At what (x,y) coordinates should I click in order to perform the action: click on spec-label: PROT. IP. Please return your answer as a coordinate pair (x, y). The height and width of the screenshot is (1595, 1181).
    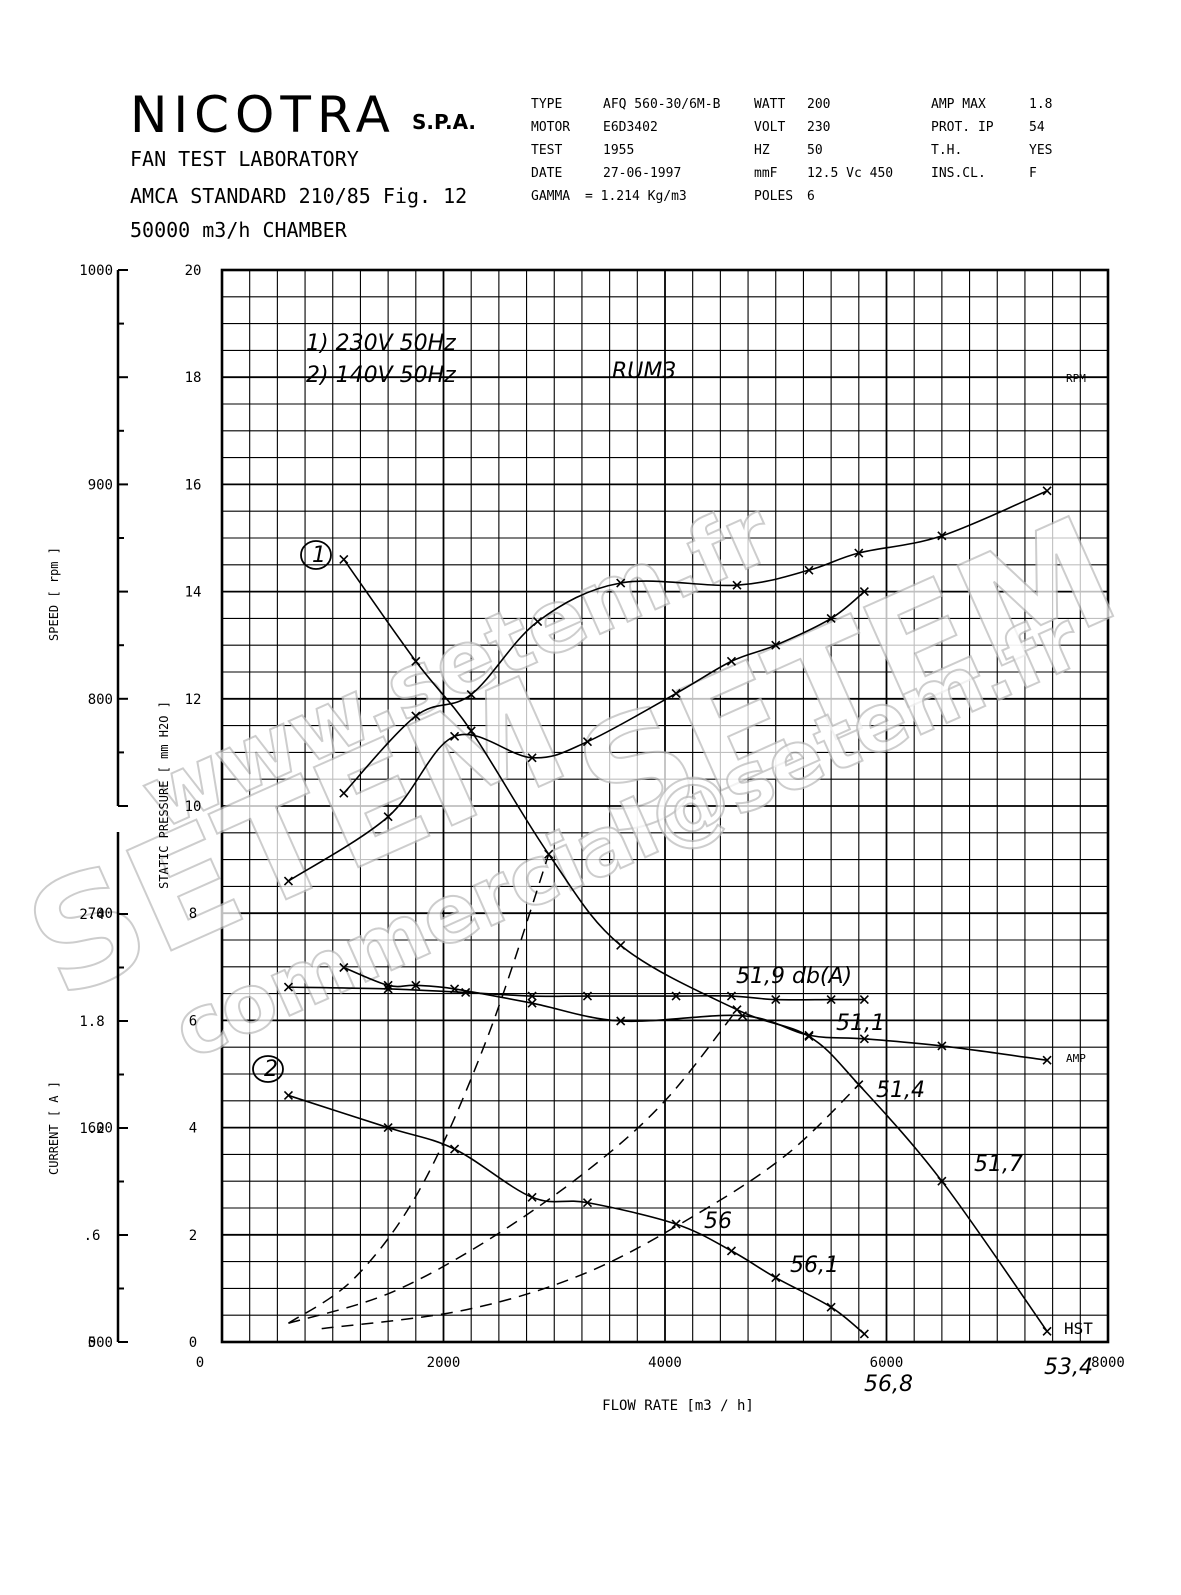
    Looking at the image, I should click on (962, 127).